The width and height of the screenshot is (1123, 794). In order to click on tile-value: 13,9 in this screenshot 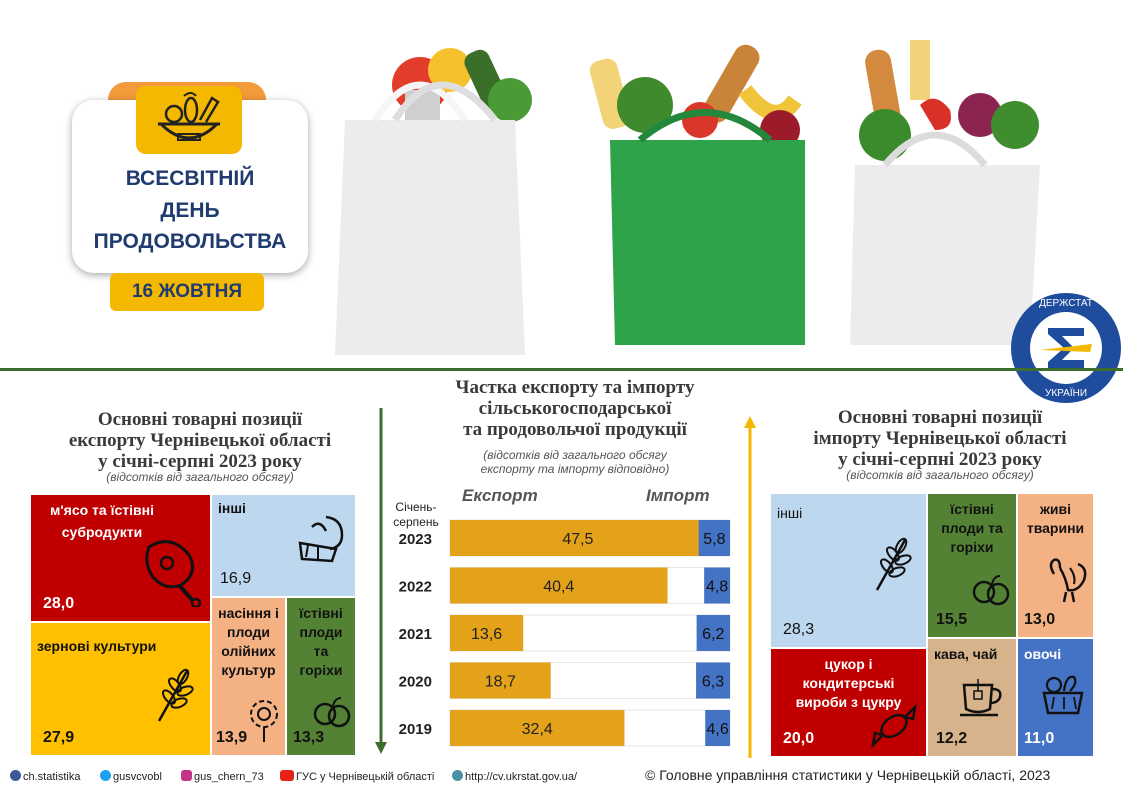, I will do `click(232, 737)`.